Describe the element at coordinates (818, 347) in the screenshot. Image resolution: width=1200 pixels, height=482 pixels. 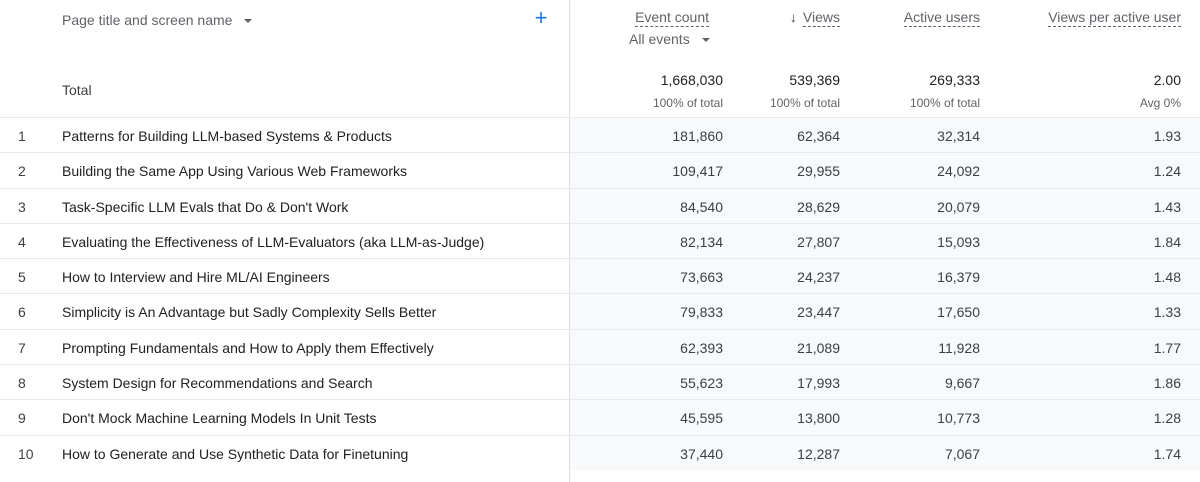
I see `views-cell: 21,089` at that location.